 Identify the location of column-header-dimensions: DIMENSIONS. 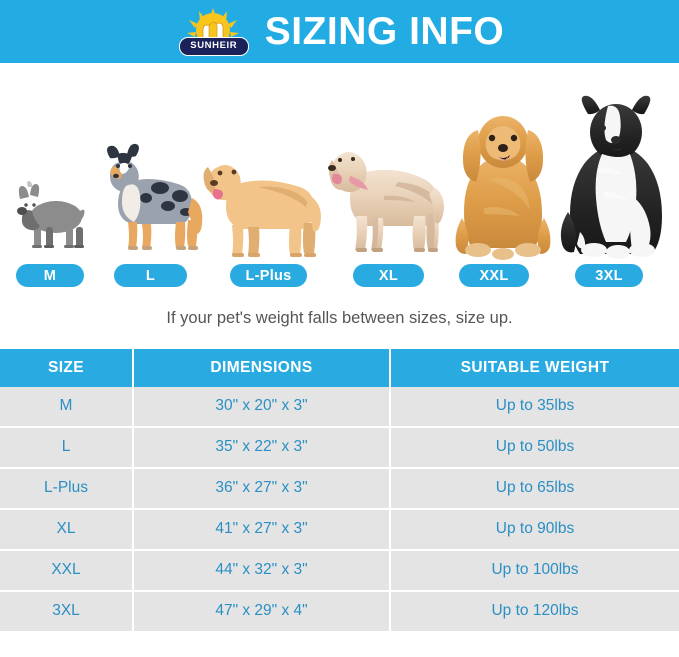
(262, 367).